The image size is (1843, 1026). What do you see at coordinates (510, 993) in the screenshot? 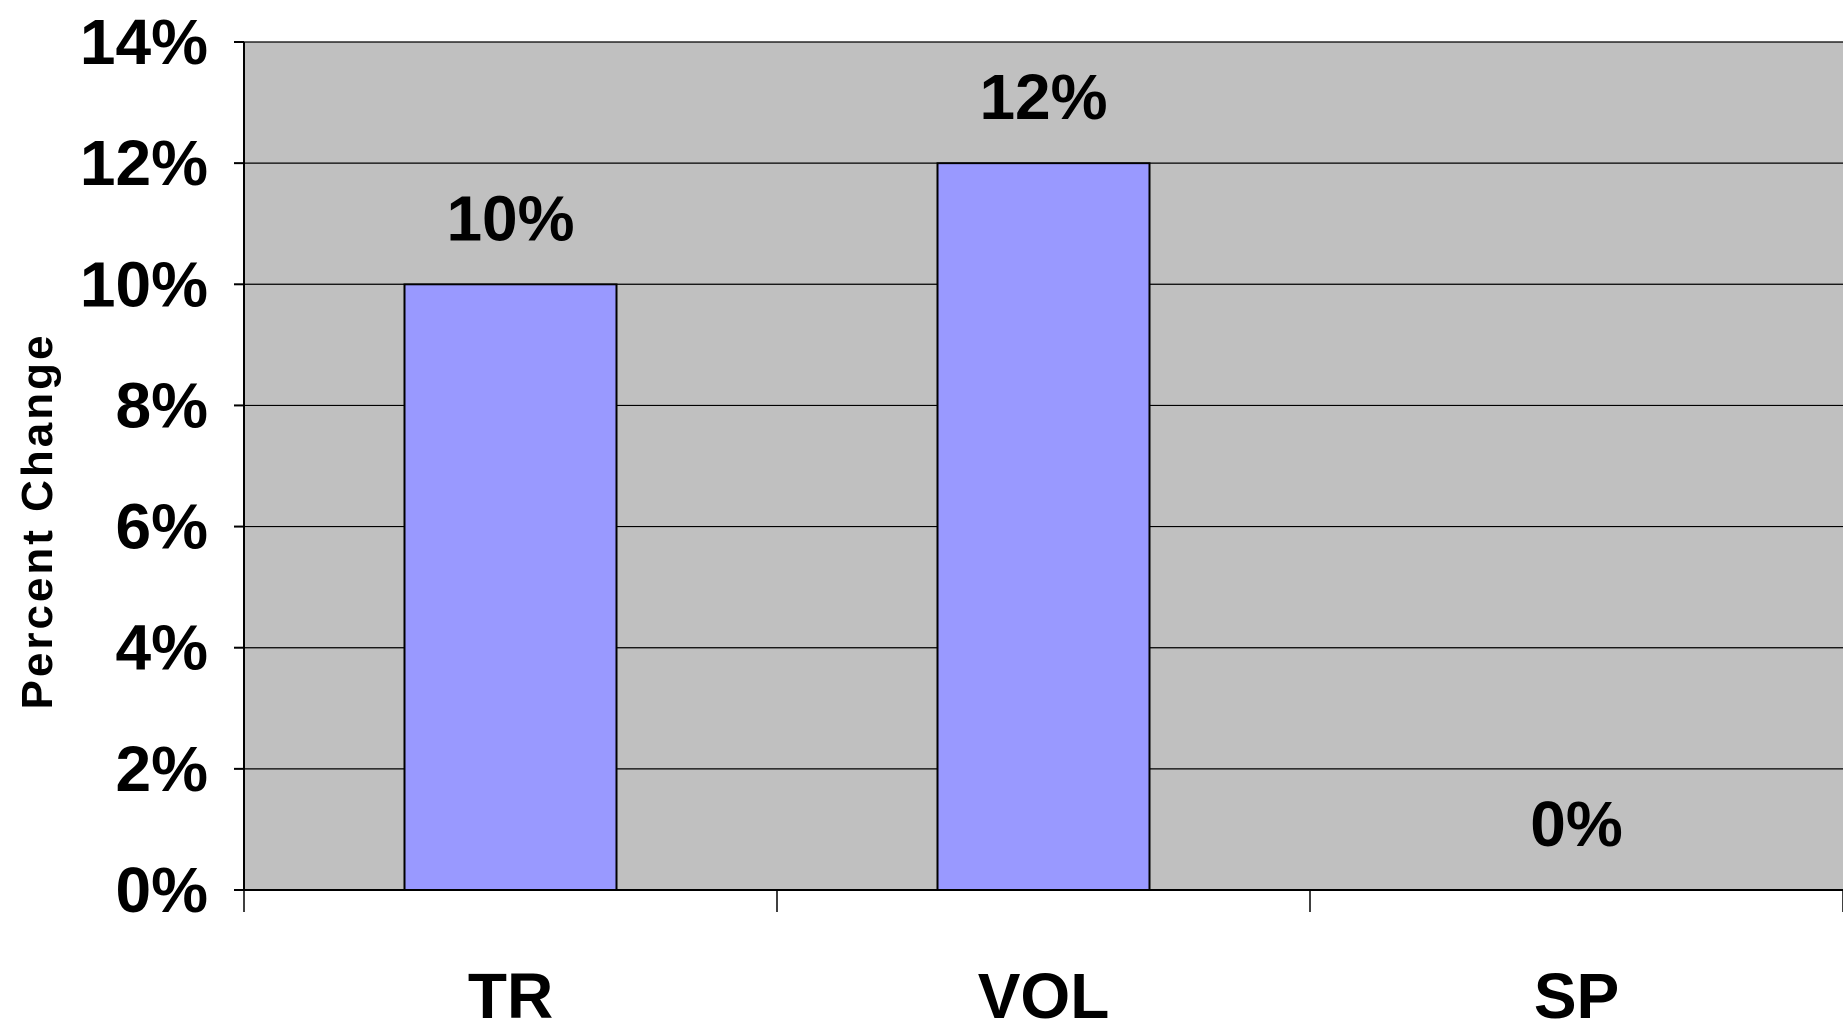
I see `x-tick-label: TR` at bounding box center [510, 993].